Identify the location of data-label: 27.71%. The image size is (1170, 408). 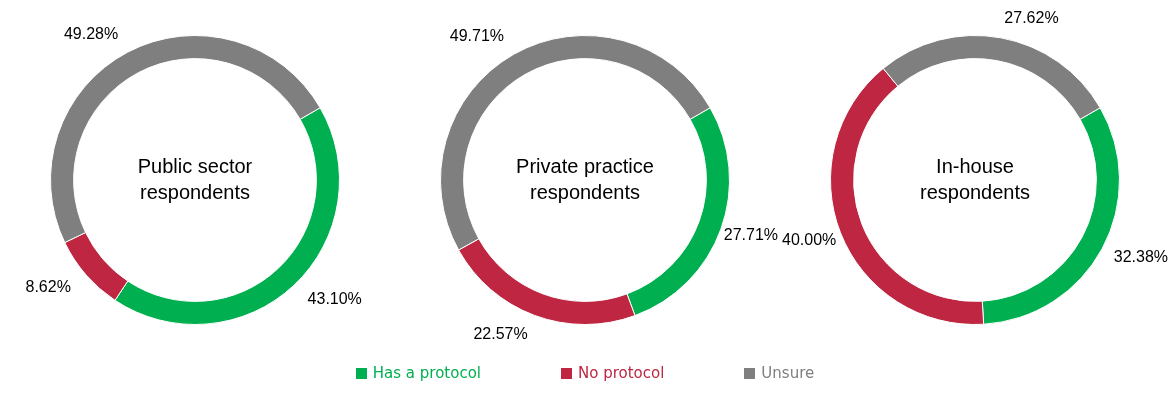
(750, 235).